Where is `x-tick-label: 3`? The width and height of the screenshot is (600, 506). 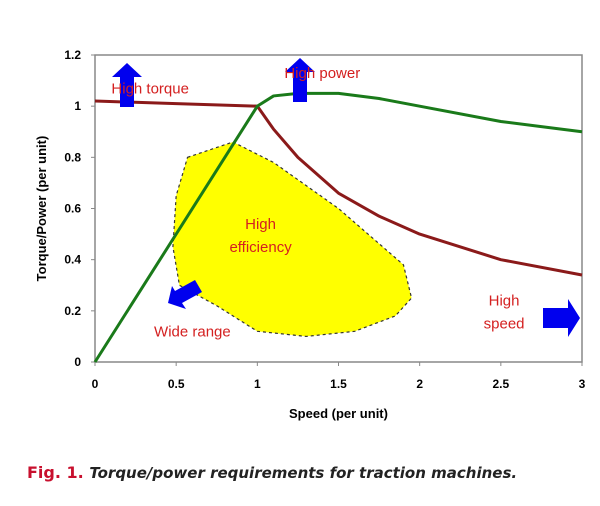 x-tick-label: 3 is located at coordinates (582, 384).